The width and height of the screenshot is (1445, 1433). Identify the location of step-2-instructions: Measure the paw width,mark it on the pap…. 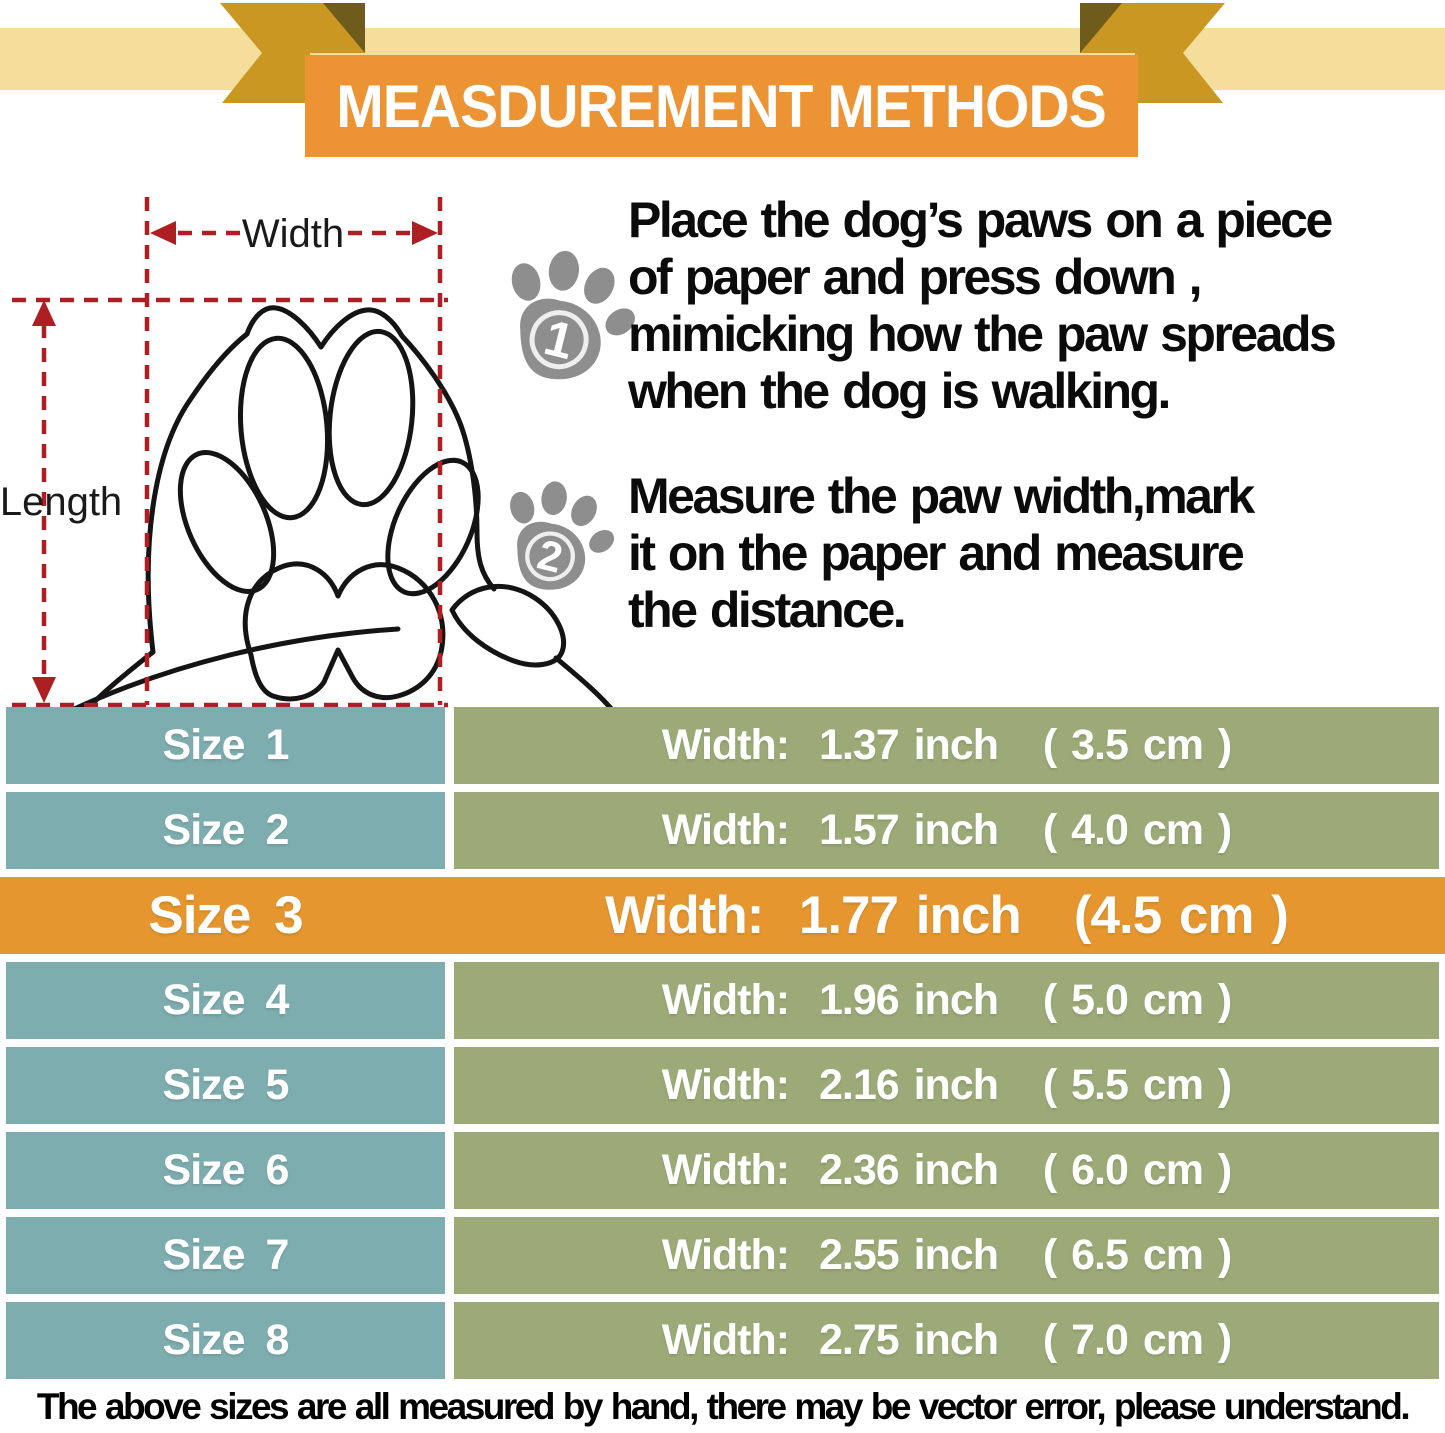
(941, 553).